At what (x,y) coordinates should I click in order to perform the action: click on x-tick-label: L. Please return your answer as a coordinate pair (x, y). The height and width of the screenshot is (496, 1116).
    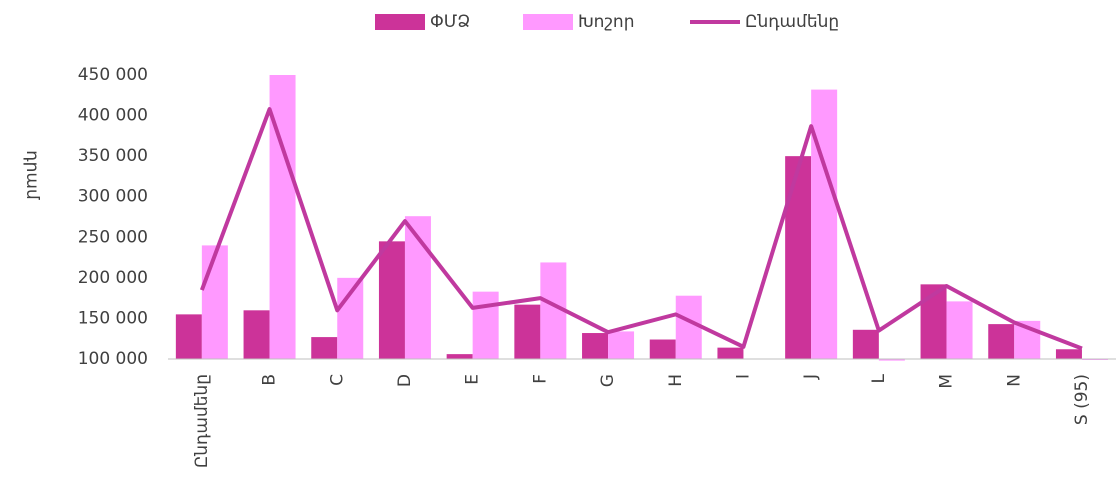
    Looking at the image, I should click on (879, 378).